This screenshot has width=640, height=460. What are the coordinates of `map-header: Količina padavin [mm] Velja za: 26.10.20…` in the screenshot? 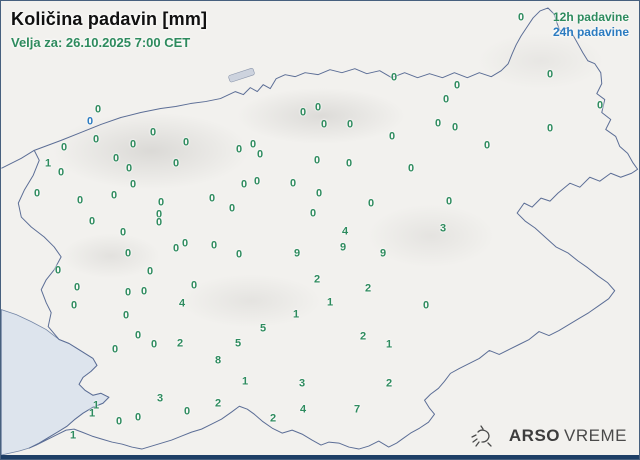 It's located at (109, 29).